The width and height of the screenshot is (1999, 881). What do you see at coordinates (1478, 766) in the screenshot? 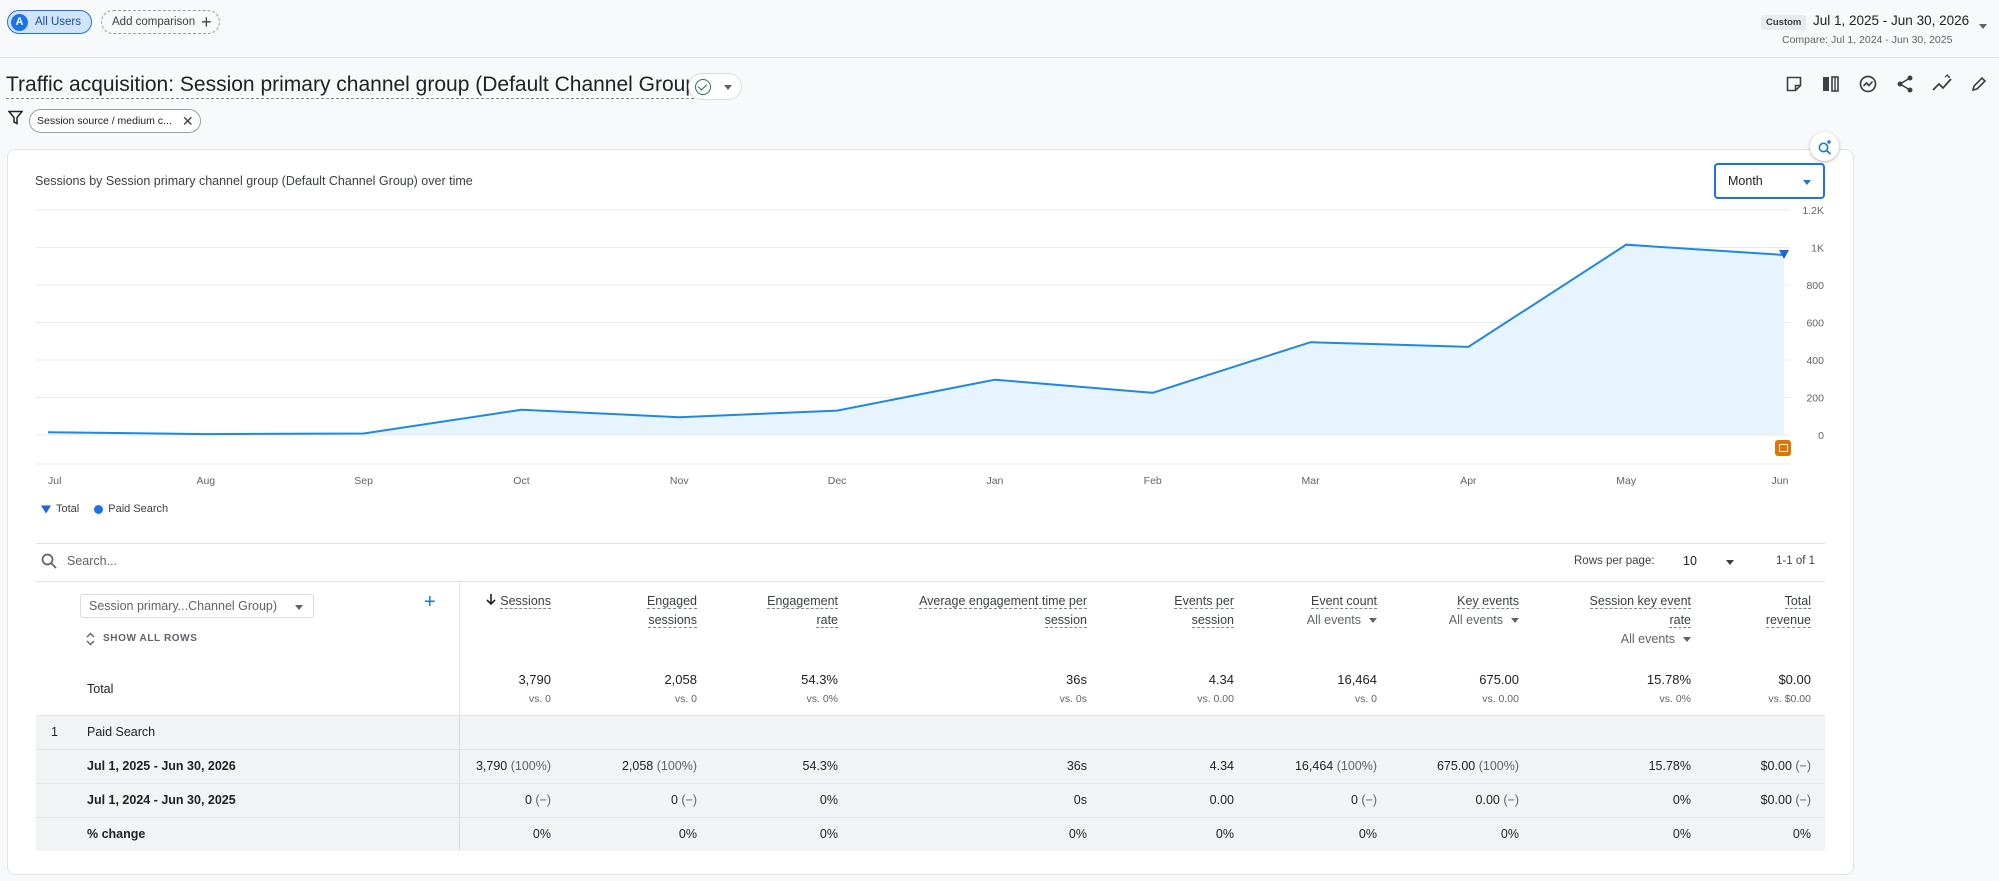
I see `table-cell: 675.00 (100%)` at bounding box center [1478, 766].